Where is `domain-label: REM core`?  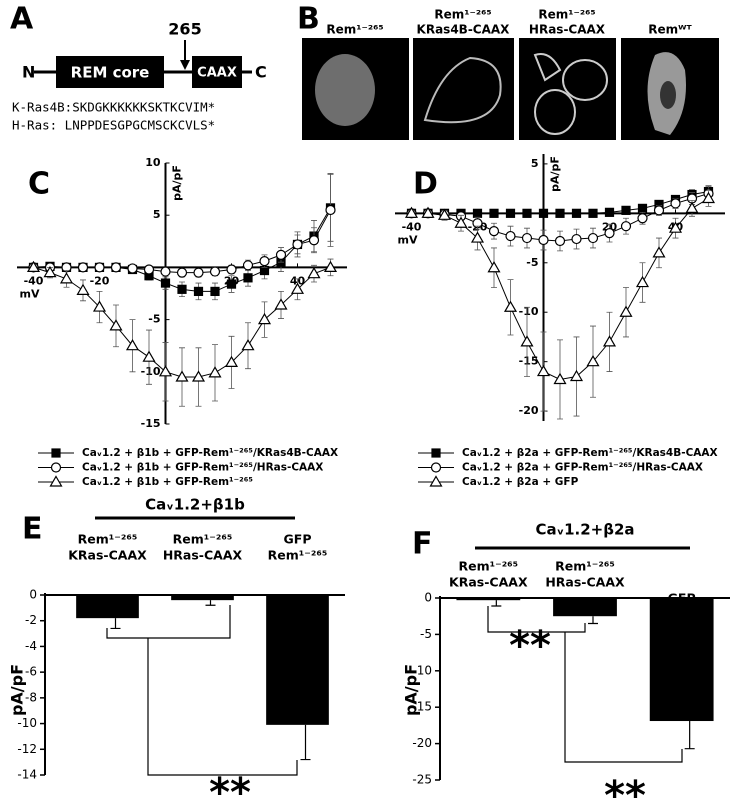 domain-label: REM core is located at coordinates (110, 73).